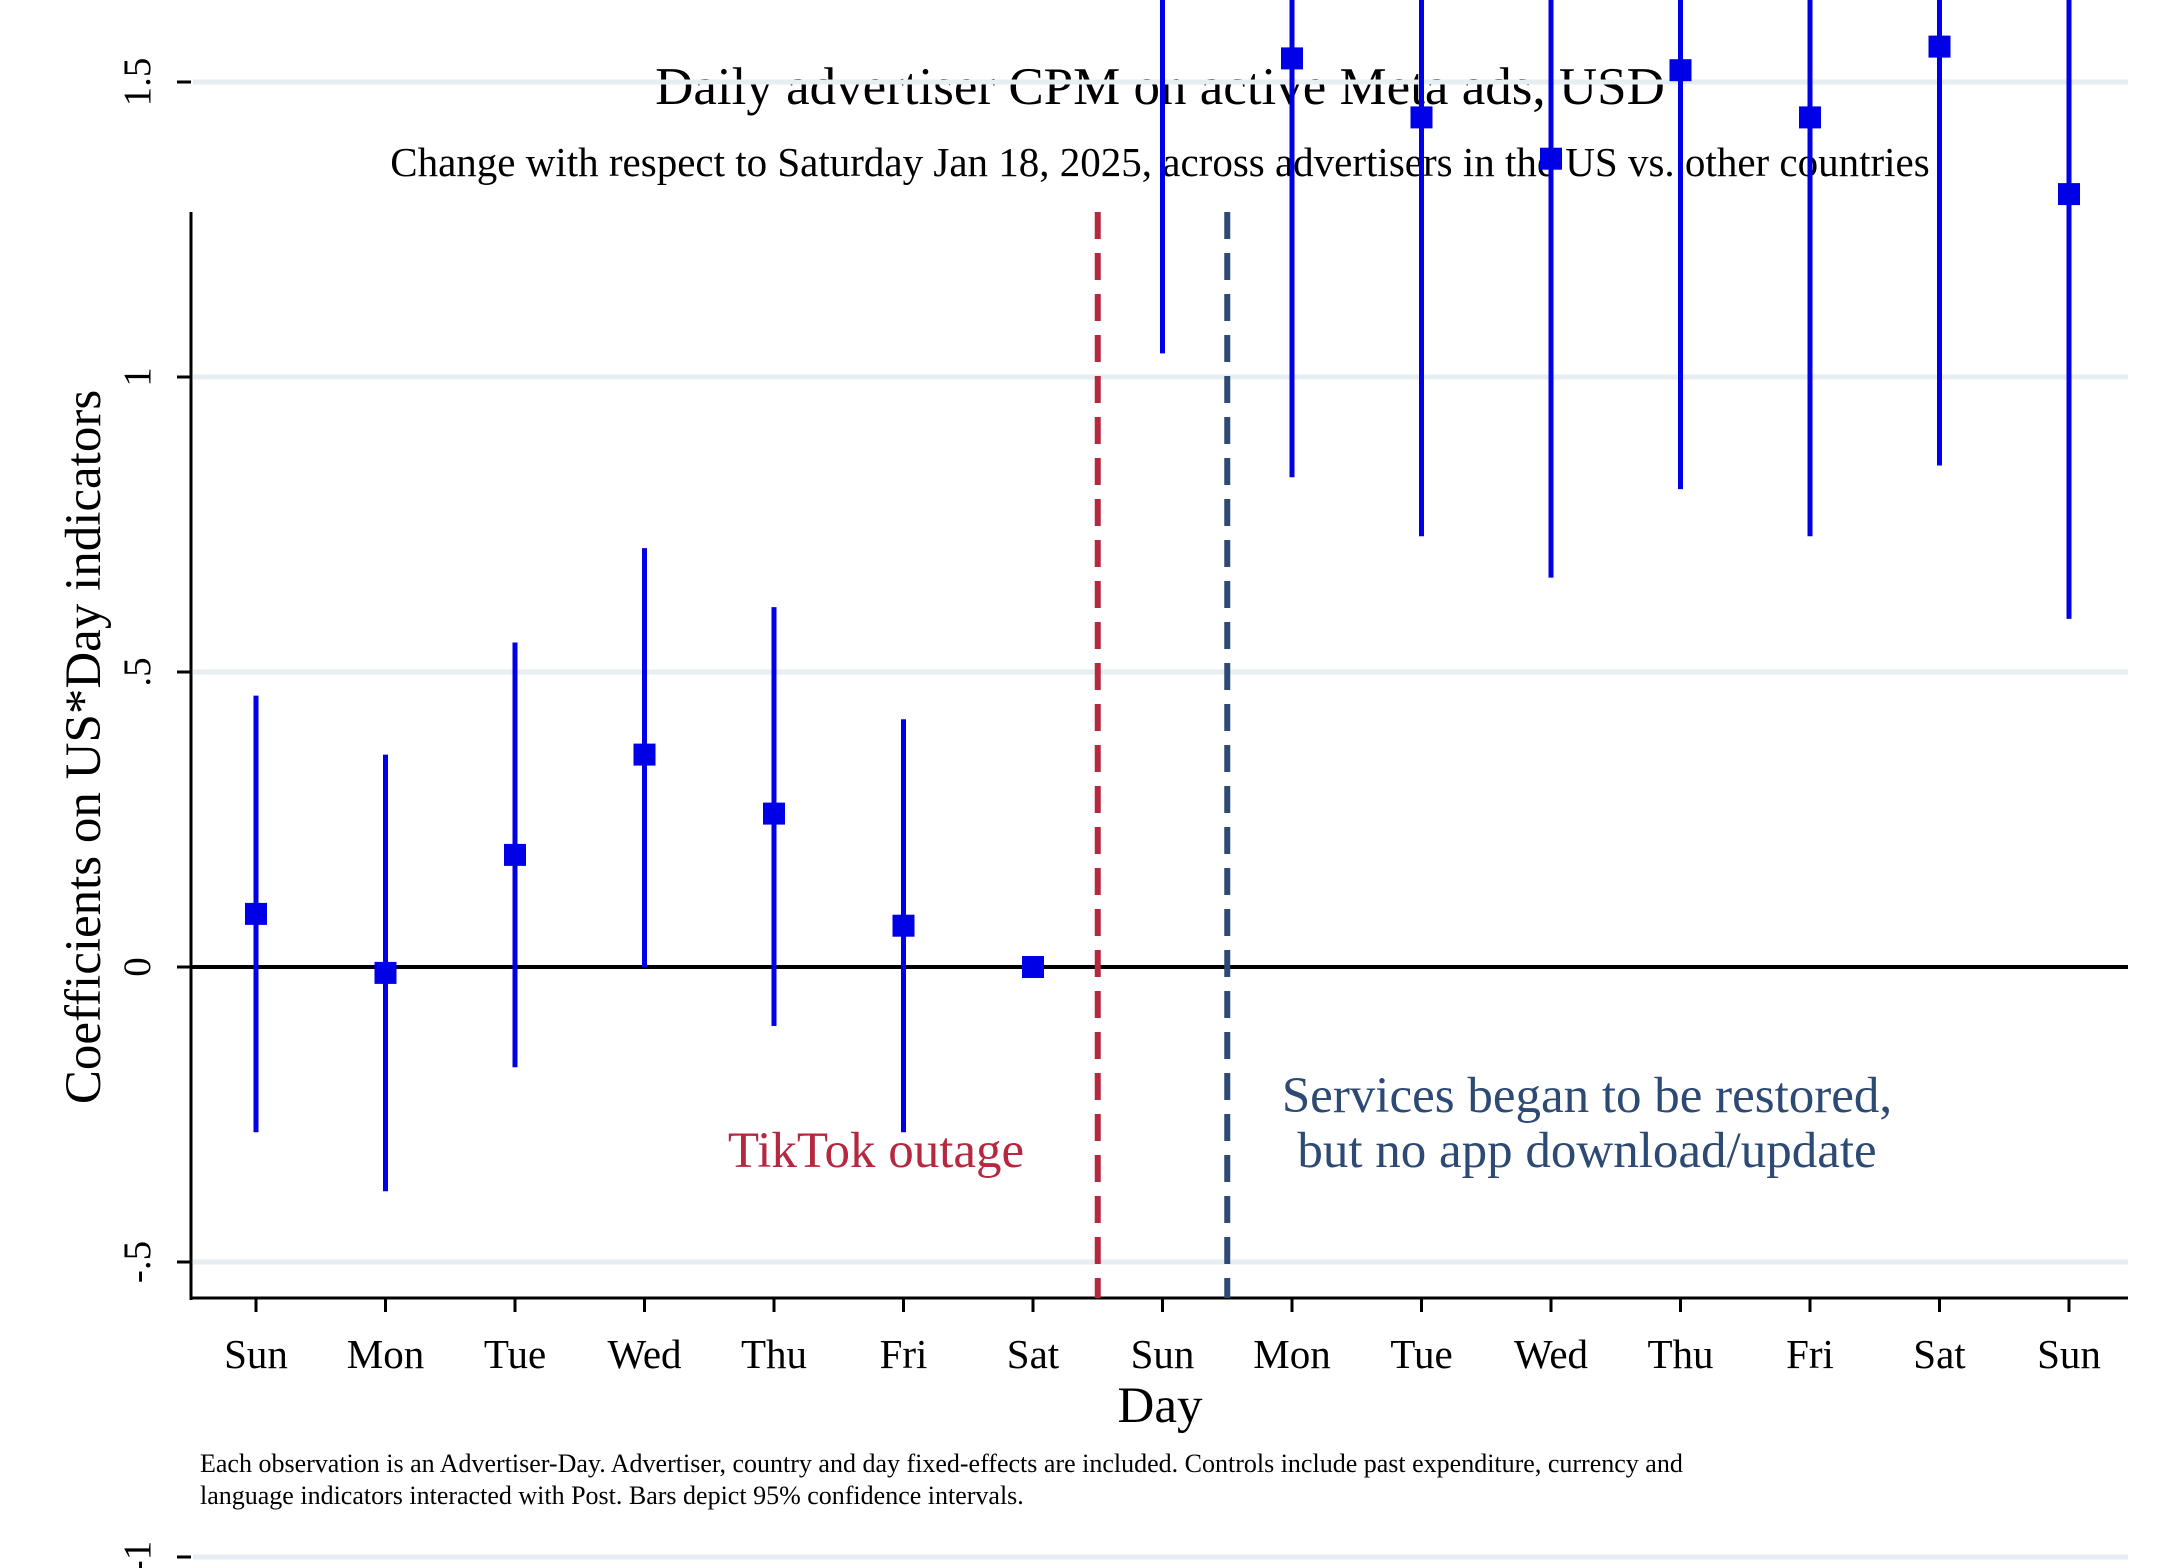 This screenshot has height=1568, width=2164. Describe the element at coordinates (876, 1151) in the screenshot. I see `tiktok-outage-label: TikTok outage` at that location.